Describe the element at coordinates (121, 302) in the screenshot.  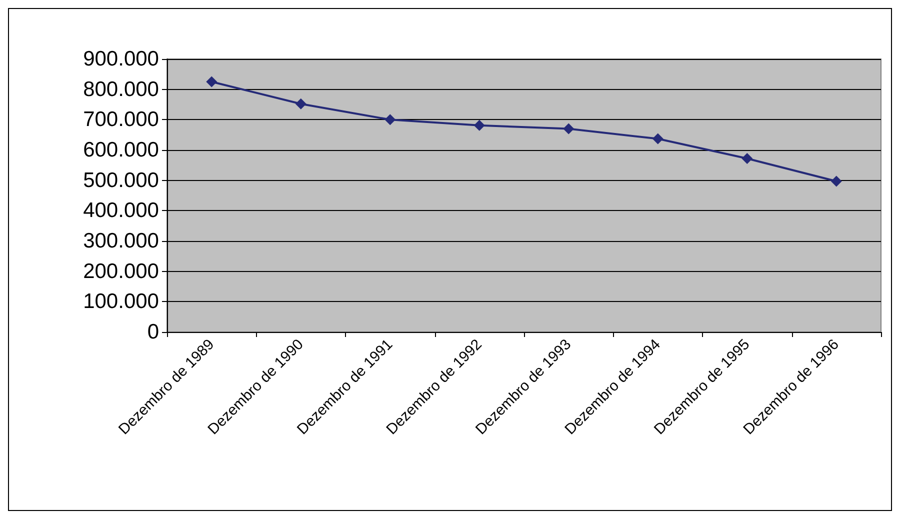
I see `y-tick-label: 100.000` at that location.